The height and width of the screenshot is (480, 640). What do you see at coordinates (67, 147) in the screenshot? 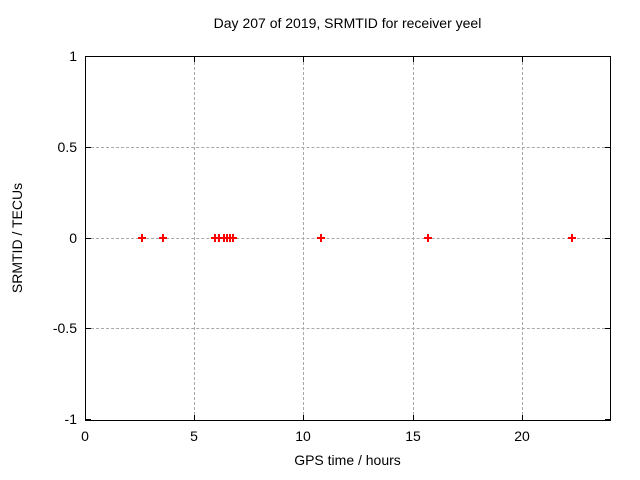
I see `y-tick-label: 0.5` at bounding box center [67, 147].